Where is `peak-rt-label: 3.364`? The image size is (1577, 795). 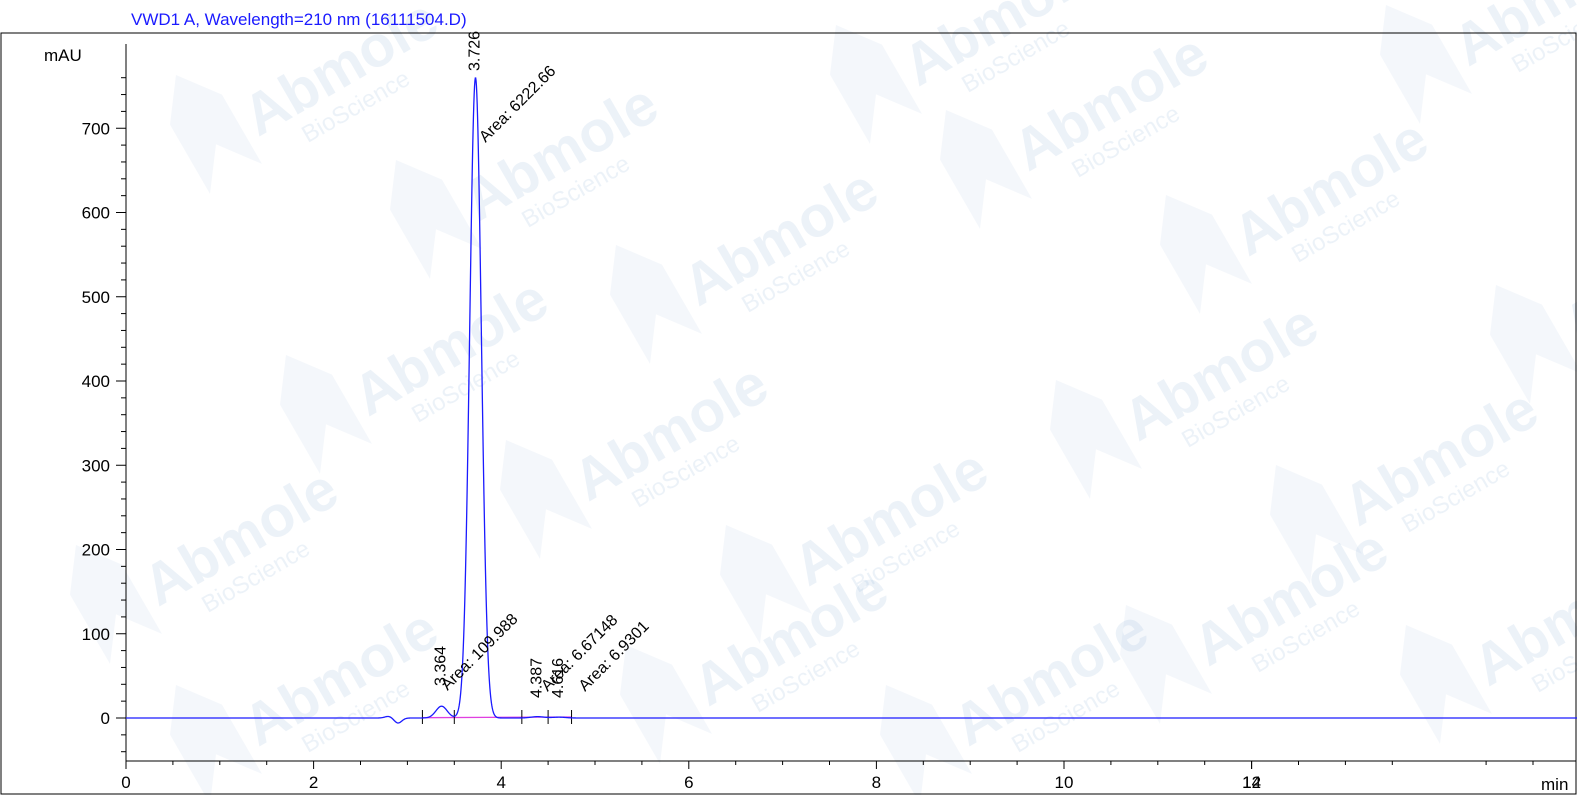 peak-rt-label: 3.364 is located at coordinates (441, 666).